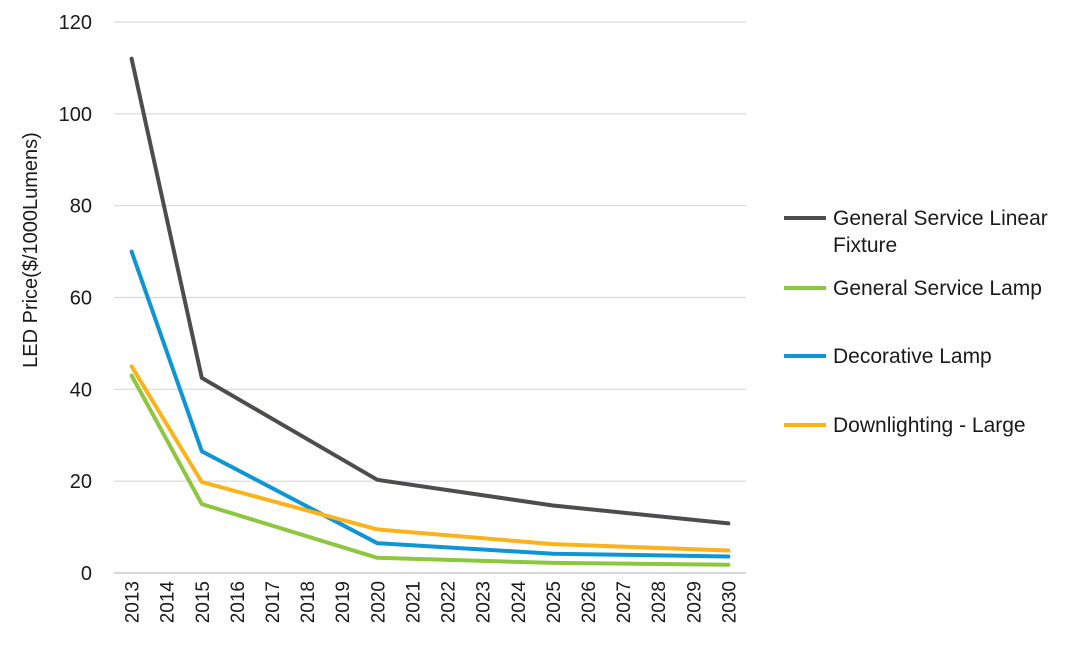  What do you see at coordinates (75, 115) in the screenshot?
I see `y-tick-label: 100` at bounding box center [75, 115].